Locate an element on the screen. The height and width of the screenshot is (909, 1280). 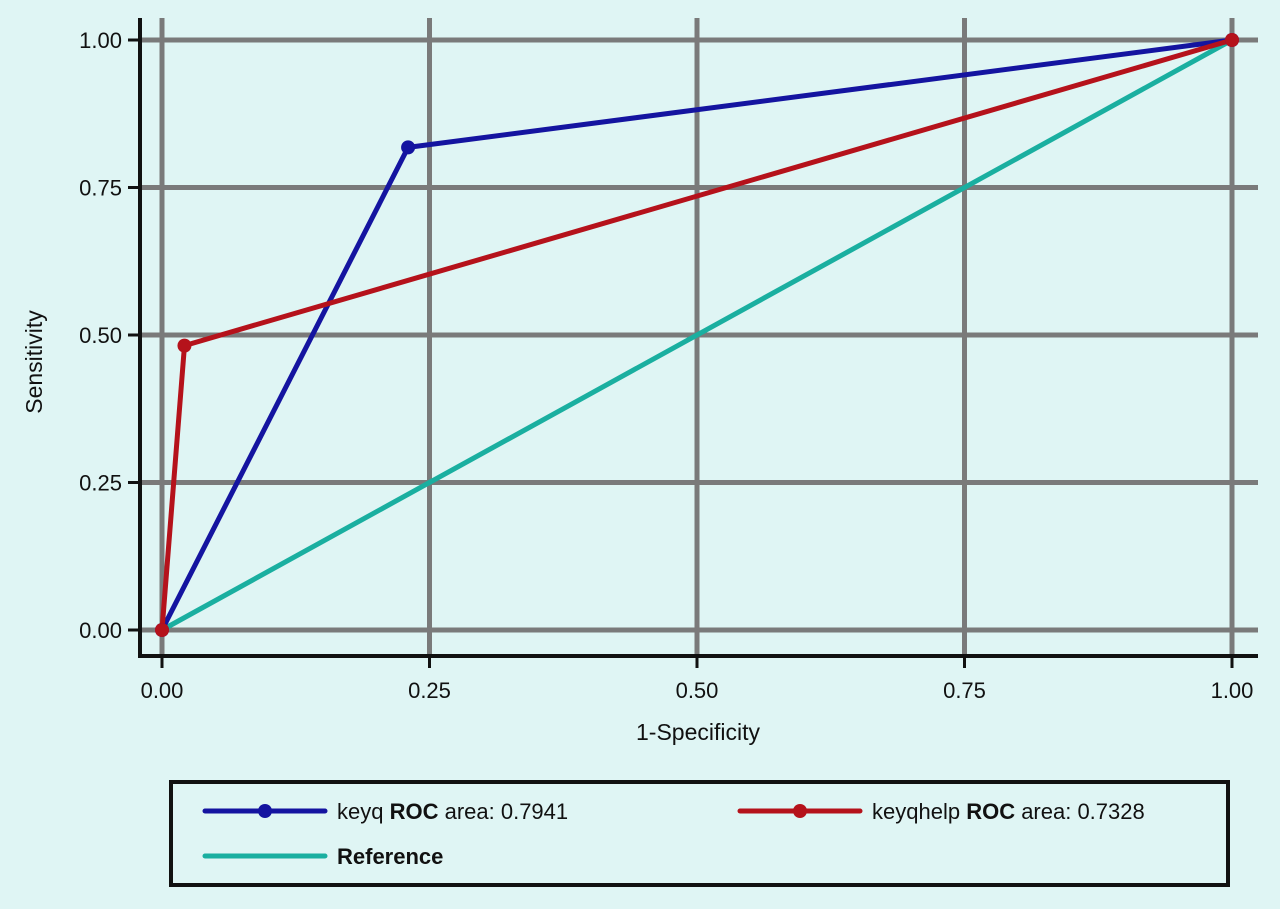
x-tick-label-2: 0.50 is located at coordinates (697, 690).